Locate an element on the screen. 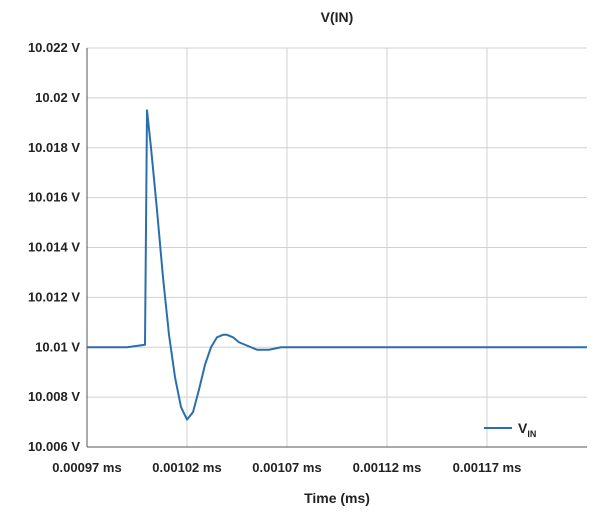 This screenshot has width=605, height=514. x-tick-label: 0.00107 ms is located at coordinates (286, 467).